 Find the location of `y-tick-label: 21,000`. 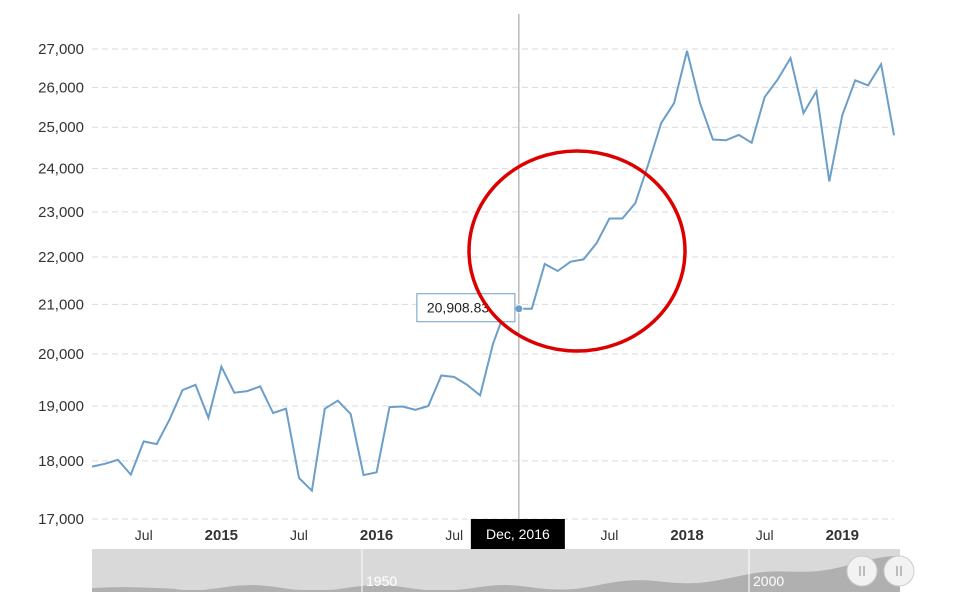

y-tick-label: 21,000 is located at coordinates (61, 304).